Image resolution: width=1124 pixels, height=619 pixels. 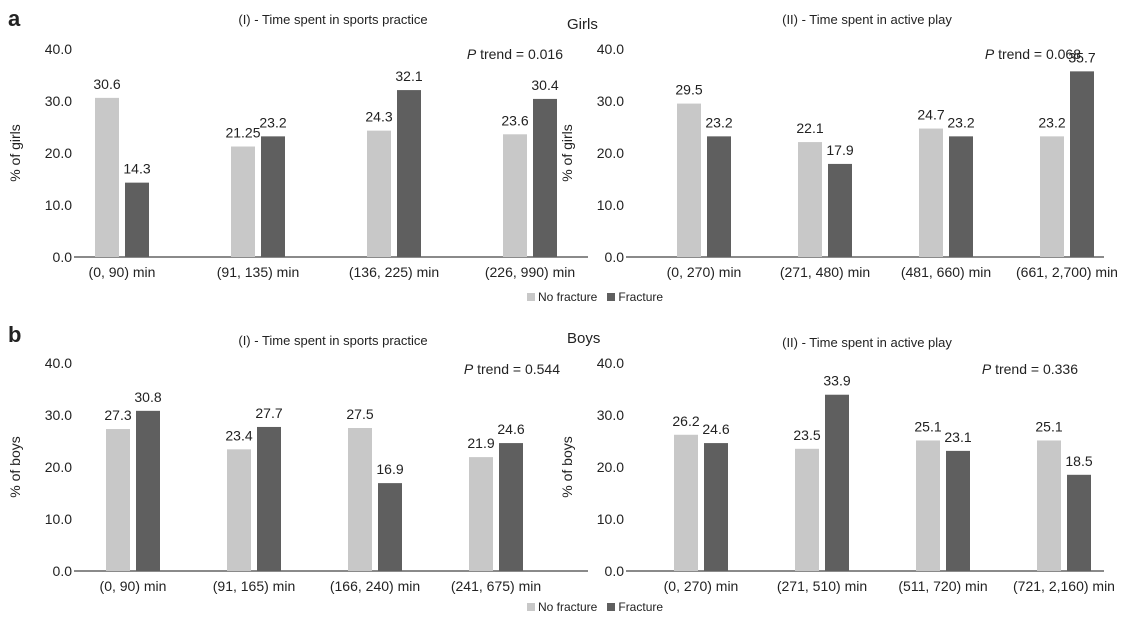 I want to click on bar-value-label: 29.5, so click(x=688, y=90).